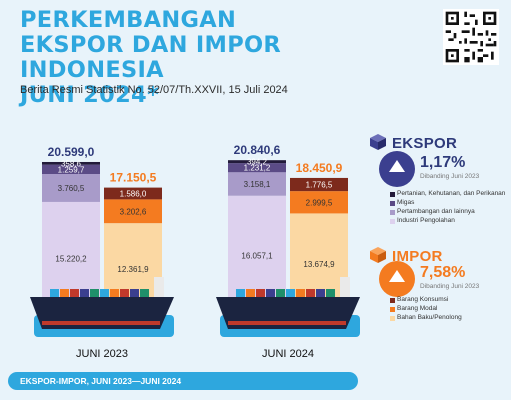 This screenshot has height=400, width=511. What do you see at coordinates (71, 258) in the screenshot?
I see `ekspor-segment-label: 15.220,2` at bounding box center [71, 258].